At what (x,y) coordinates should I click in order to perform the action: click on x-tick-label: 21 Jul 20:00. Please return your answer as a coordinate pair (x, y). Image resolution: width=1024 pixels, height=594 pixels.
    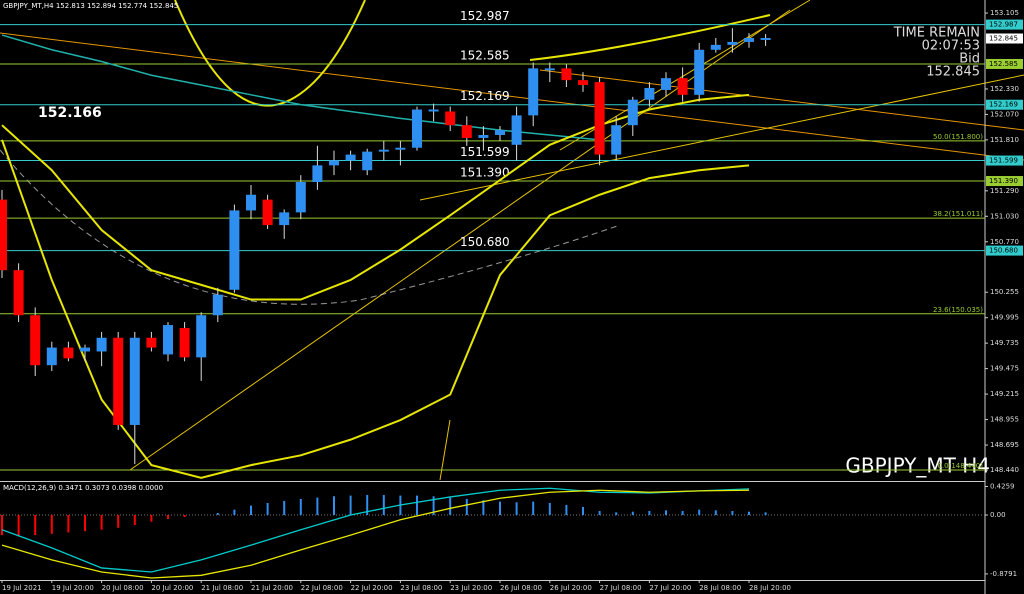
    Looking at the image, I should click on (272, 588).